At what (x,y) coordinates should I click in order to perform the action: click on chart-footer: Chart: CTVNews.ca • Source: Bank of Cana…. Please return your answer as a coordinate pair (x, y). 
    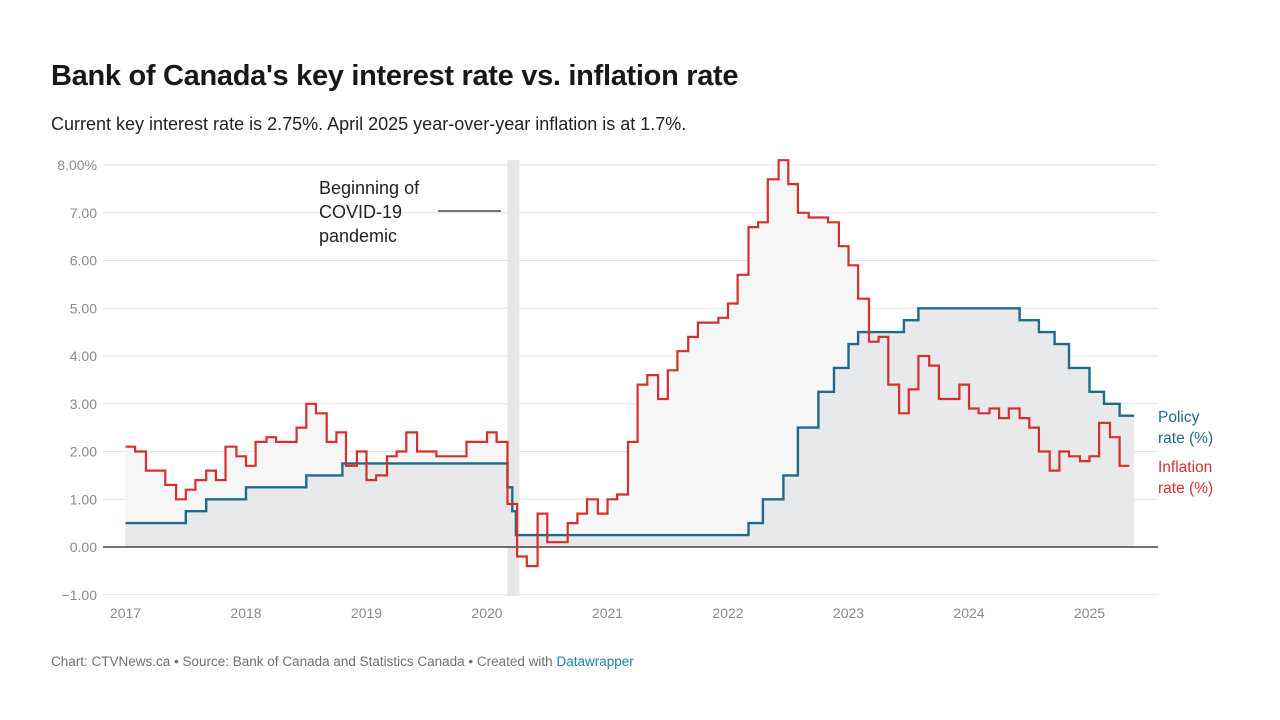
    Looking at the image, I should click on (342, 661).